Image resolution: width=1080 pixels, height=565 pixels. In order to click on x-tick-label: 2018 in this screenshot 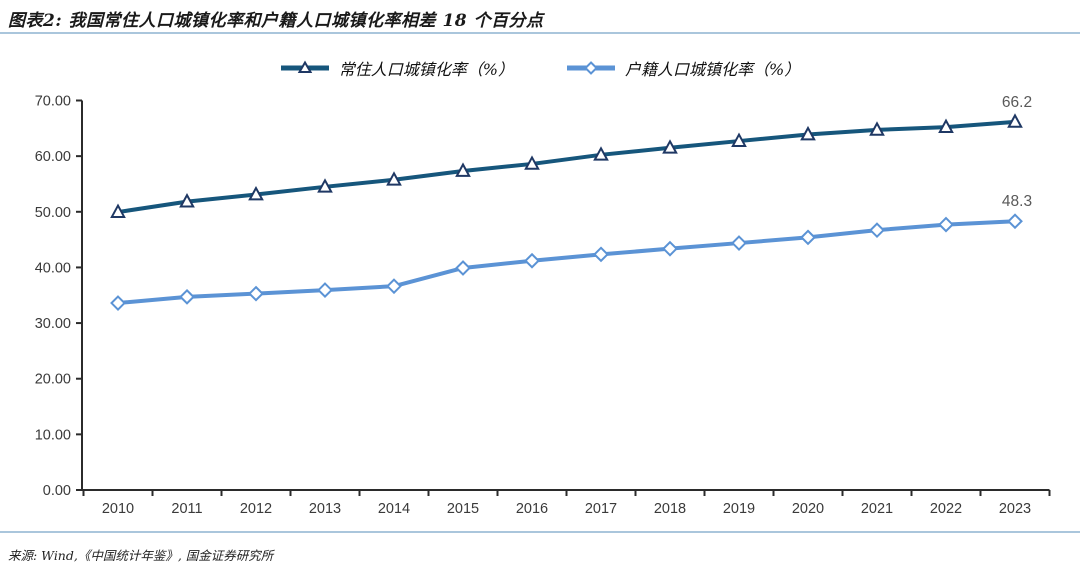, I will do `click(670, 509)`.